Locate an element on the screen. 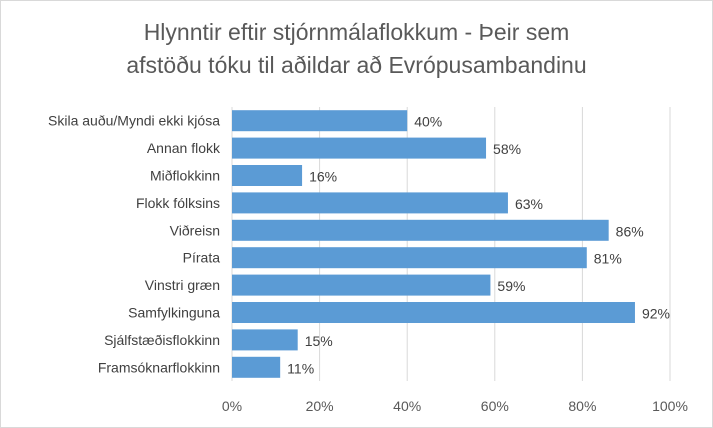  data-label: 86% is located at coordinates (630, 231).